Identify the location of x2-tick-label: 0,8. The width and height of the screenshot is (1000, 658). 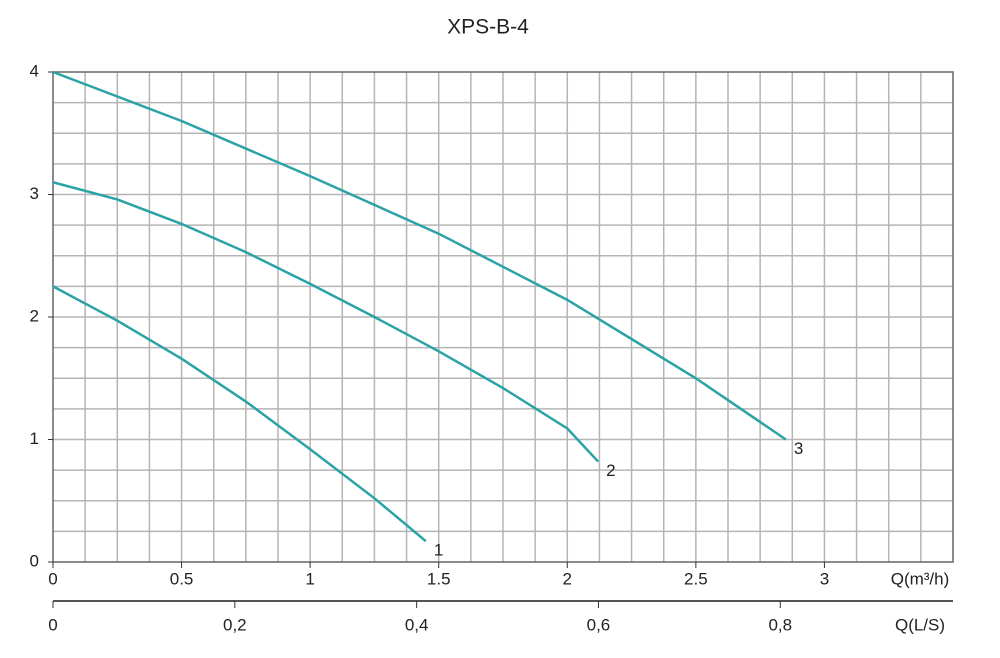
(780, 624).